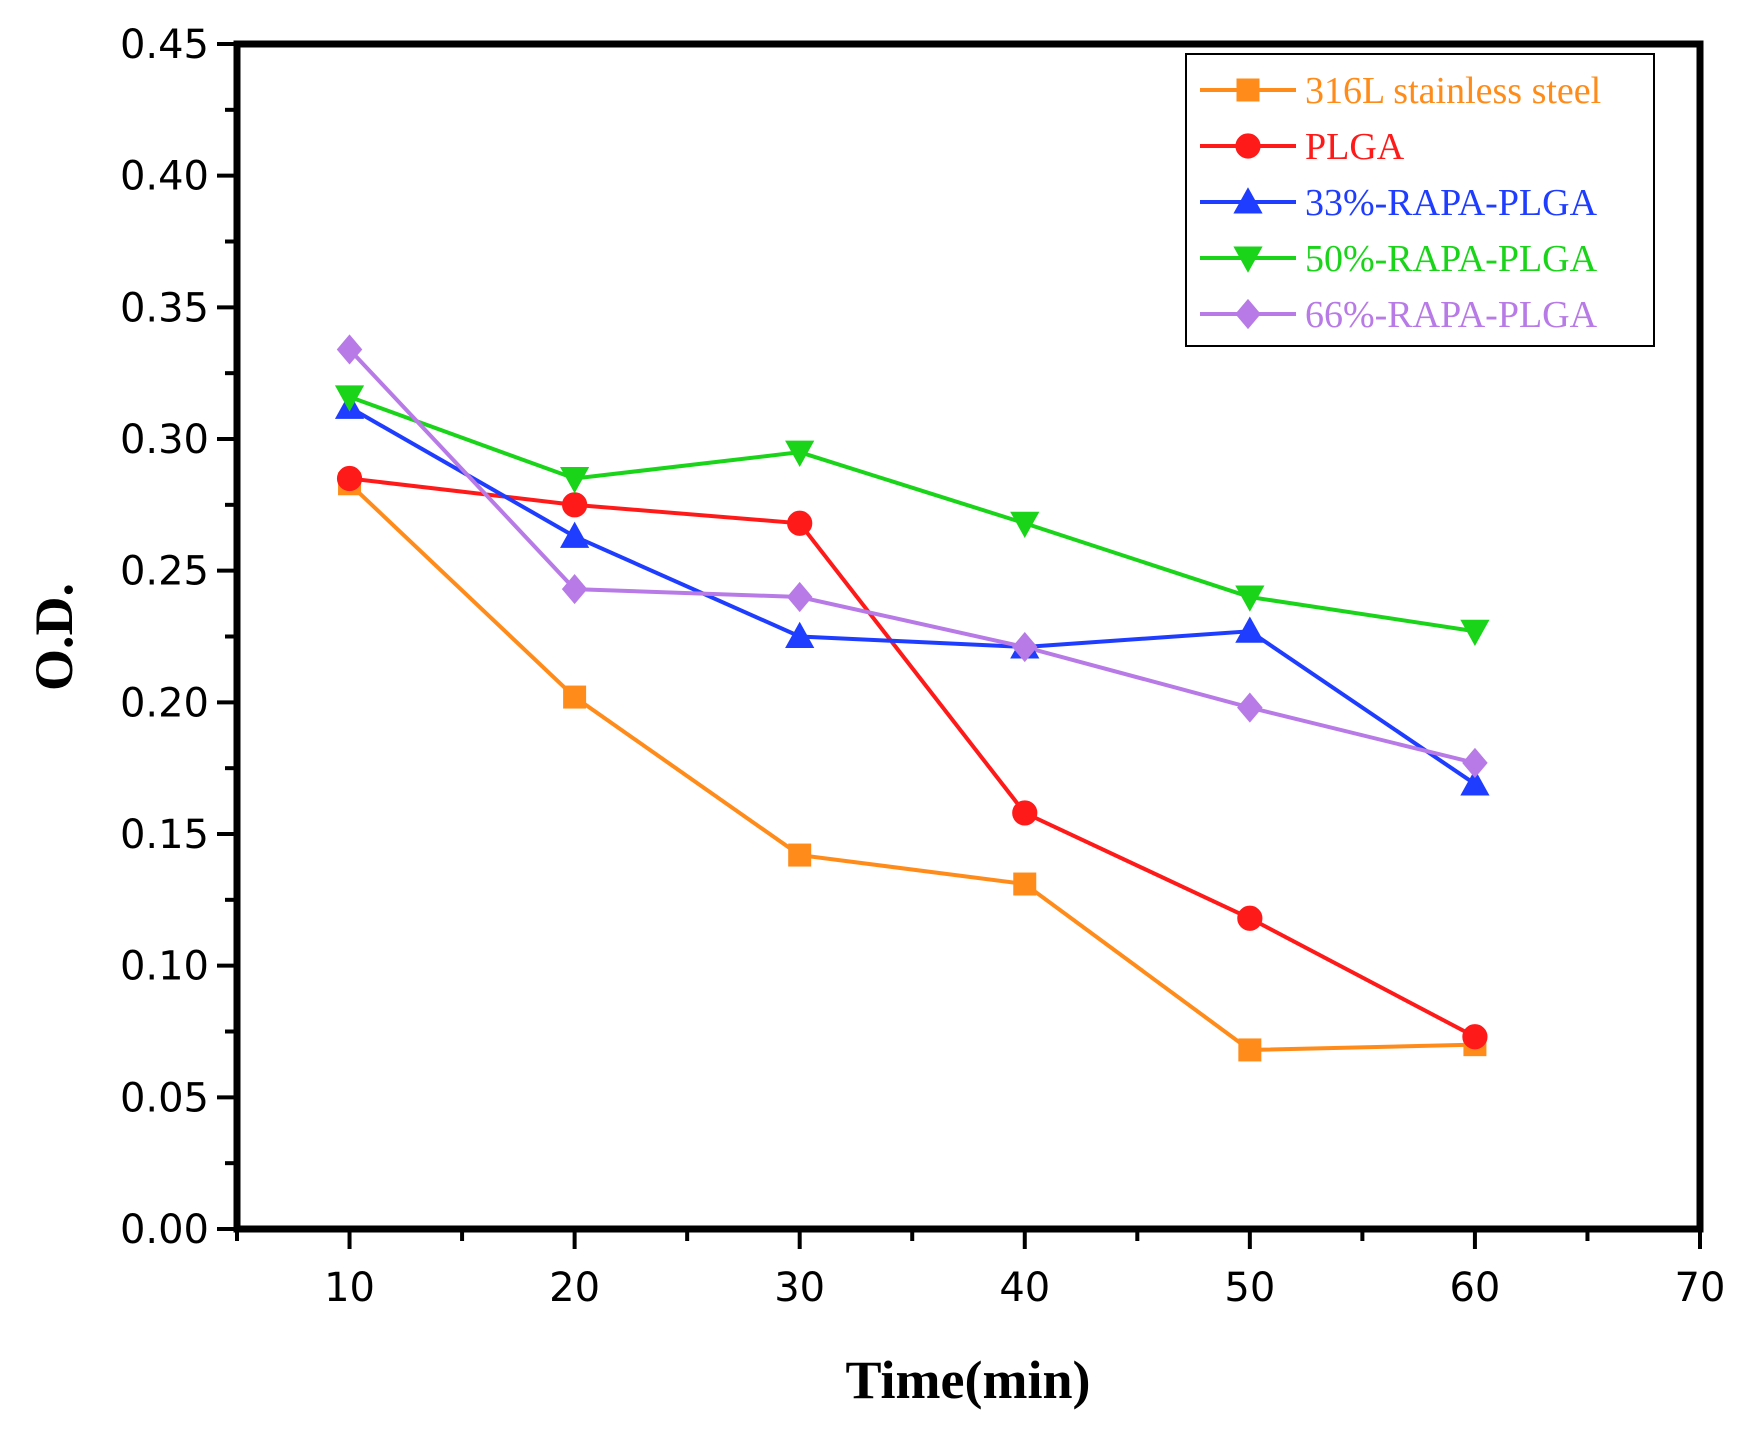  Describe the element at coordinates (349, 1288) in the screenshot. I see `x-tick-label: 10` at that location.